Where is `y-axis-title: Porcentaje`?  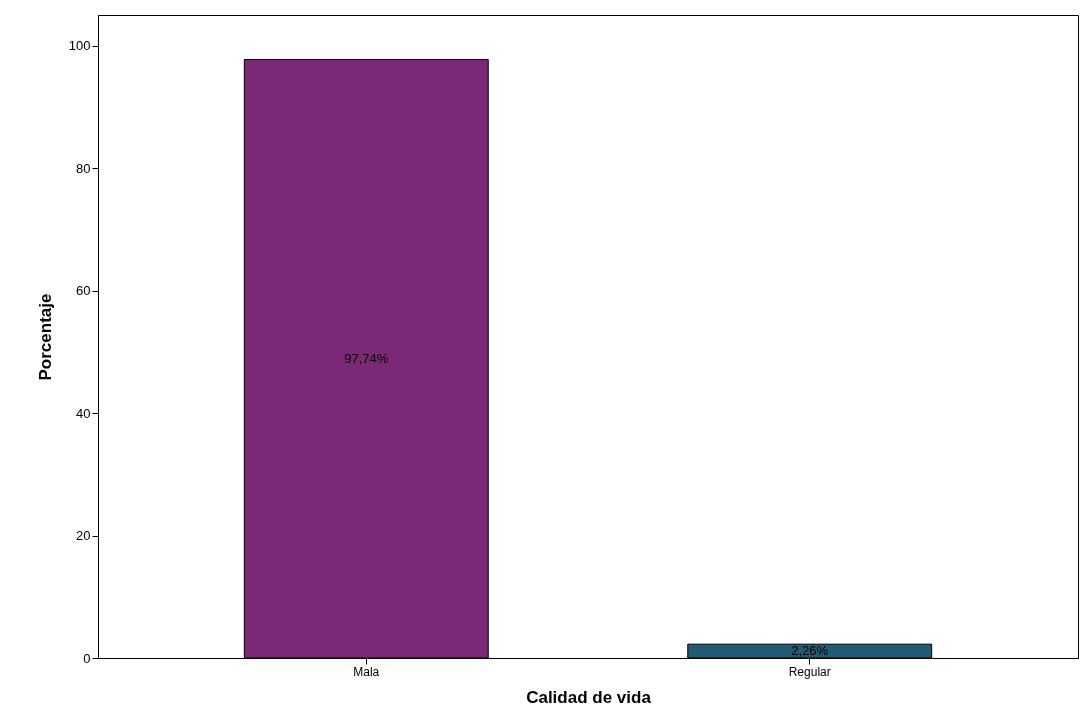
y-axis-title: Porcentaje is located at coordinates (45, 337).